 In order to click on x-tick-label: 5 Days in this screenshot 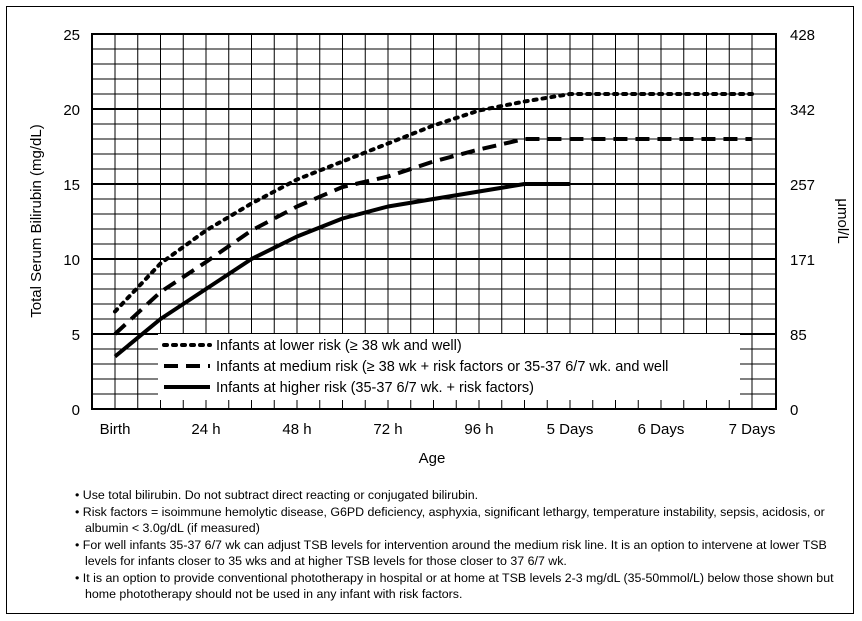, I will do `click(570, 429)`.